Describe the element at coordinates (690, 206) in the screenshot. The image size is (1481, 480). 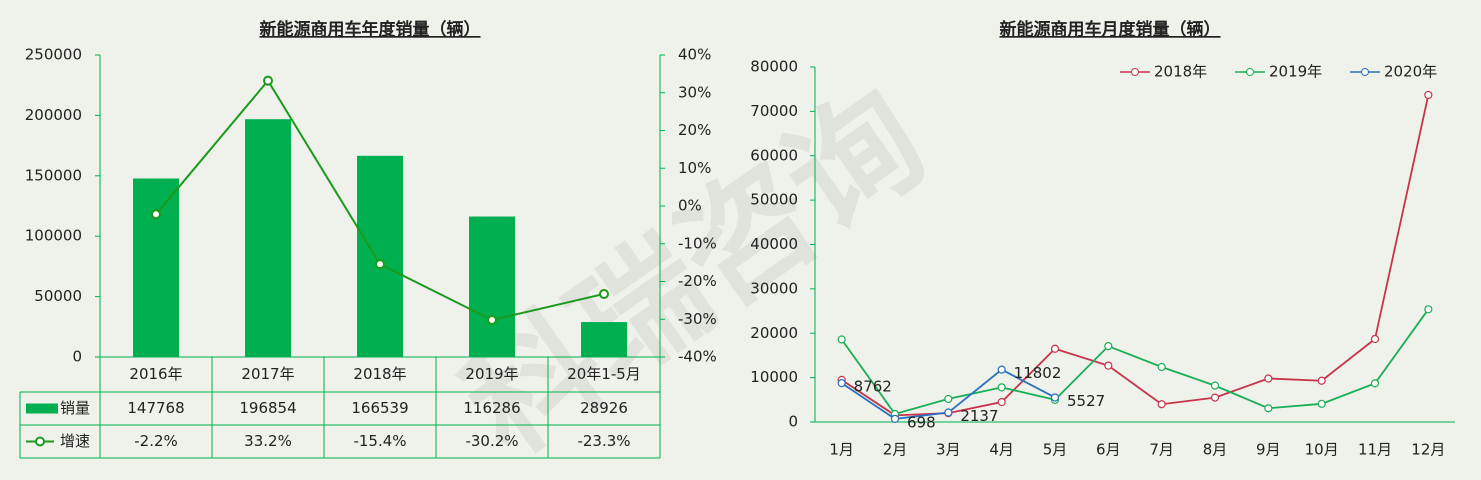
I see `y2-tick-label: 0%` at that location.